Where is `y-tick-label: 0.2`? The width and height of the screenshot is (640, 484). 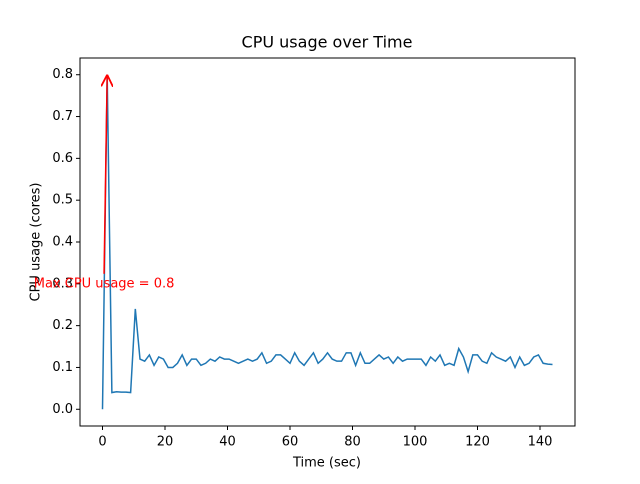 y-tick-label: 0.2 is located at coordinates (62, 325).